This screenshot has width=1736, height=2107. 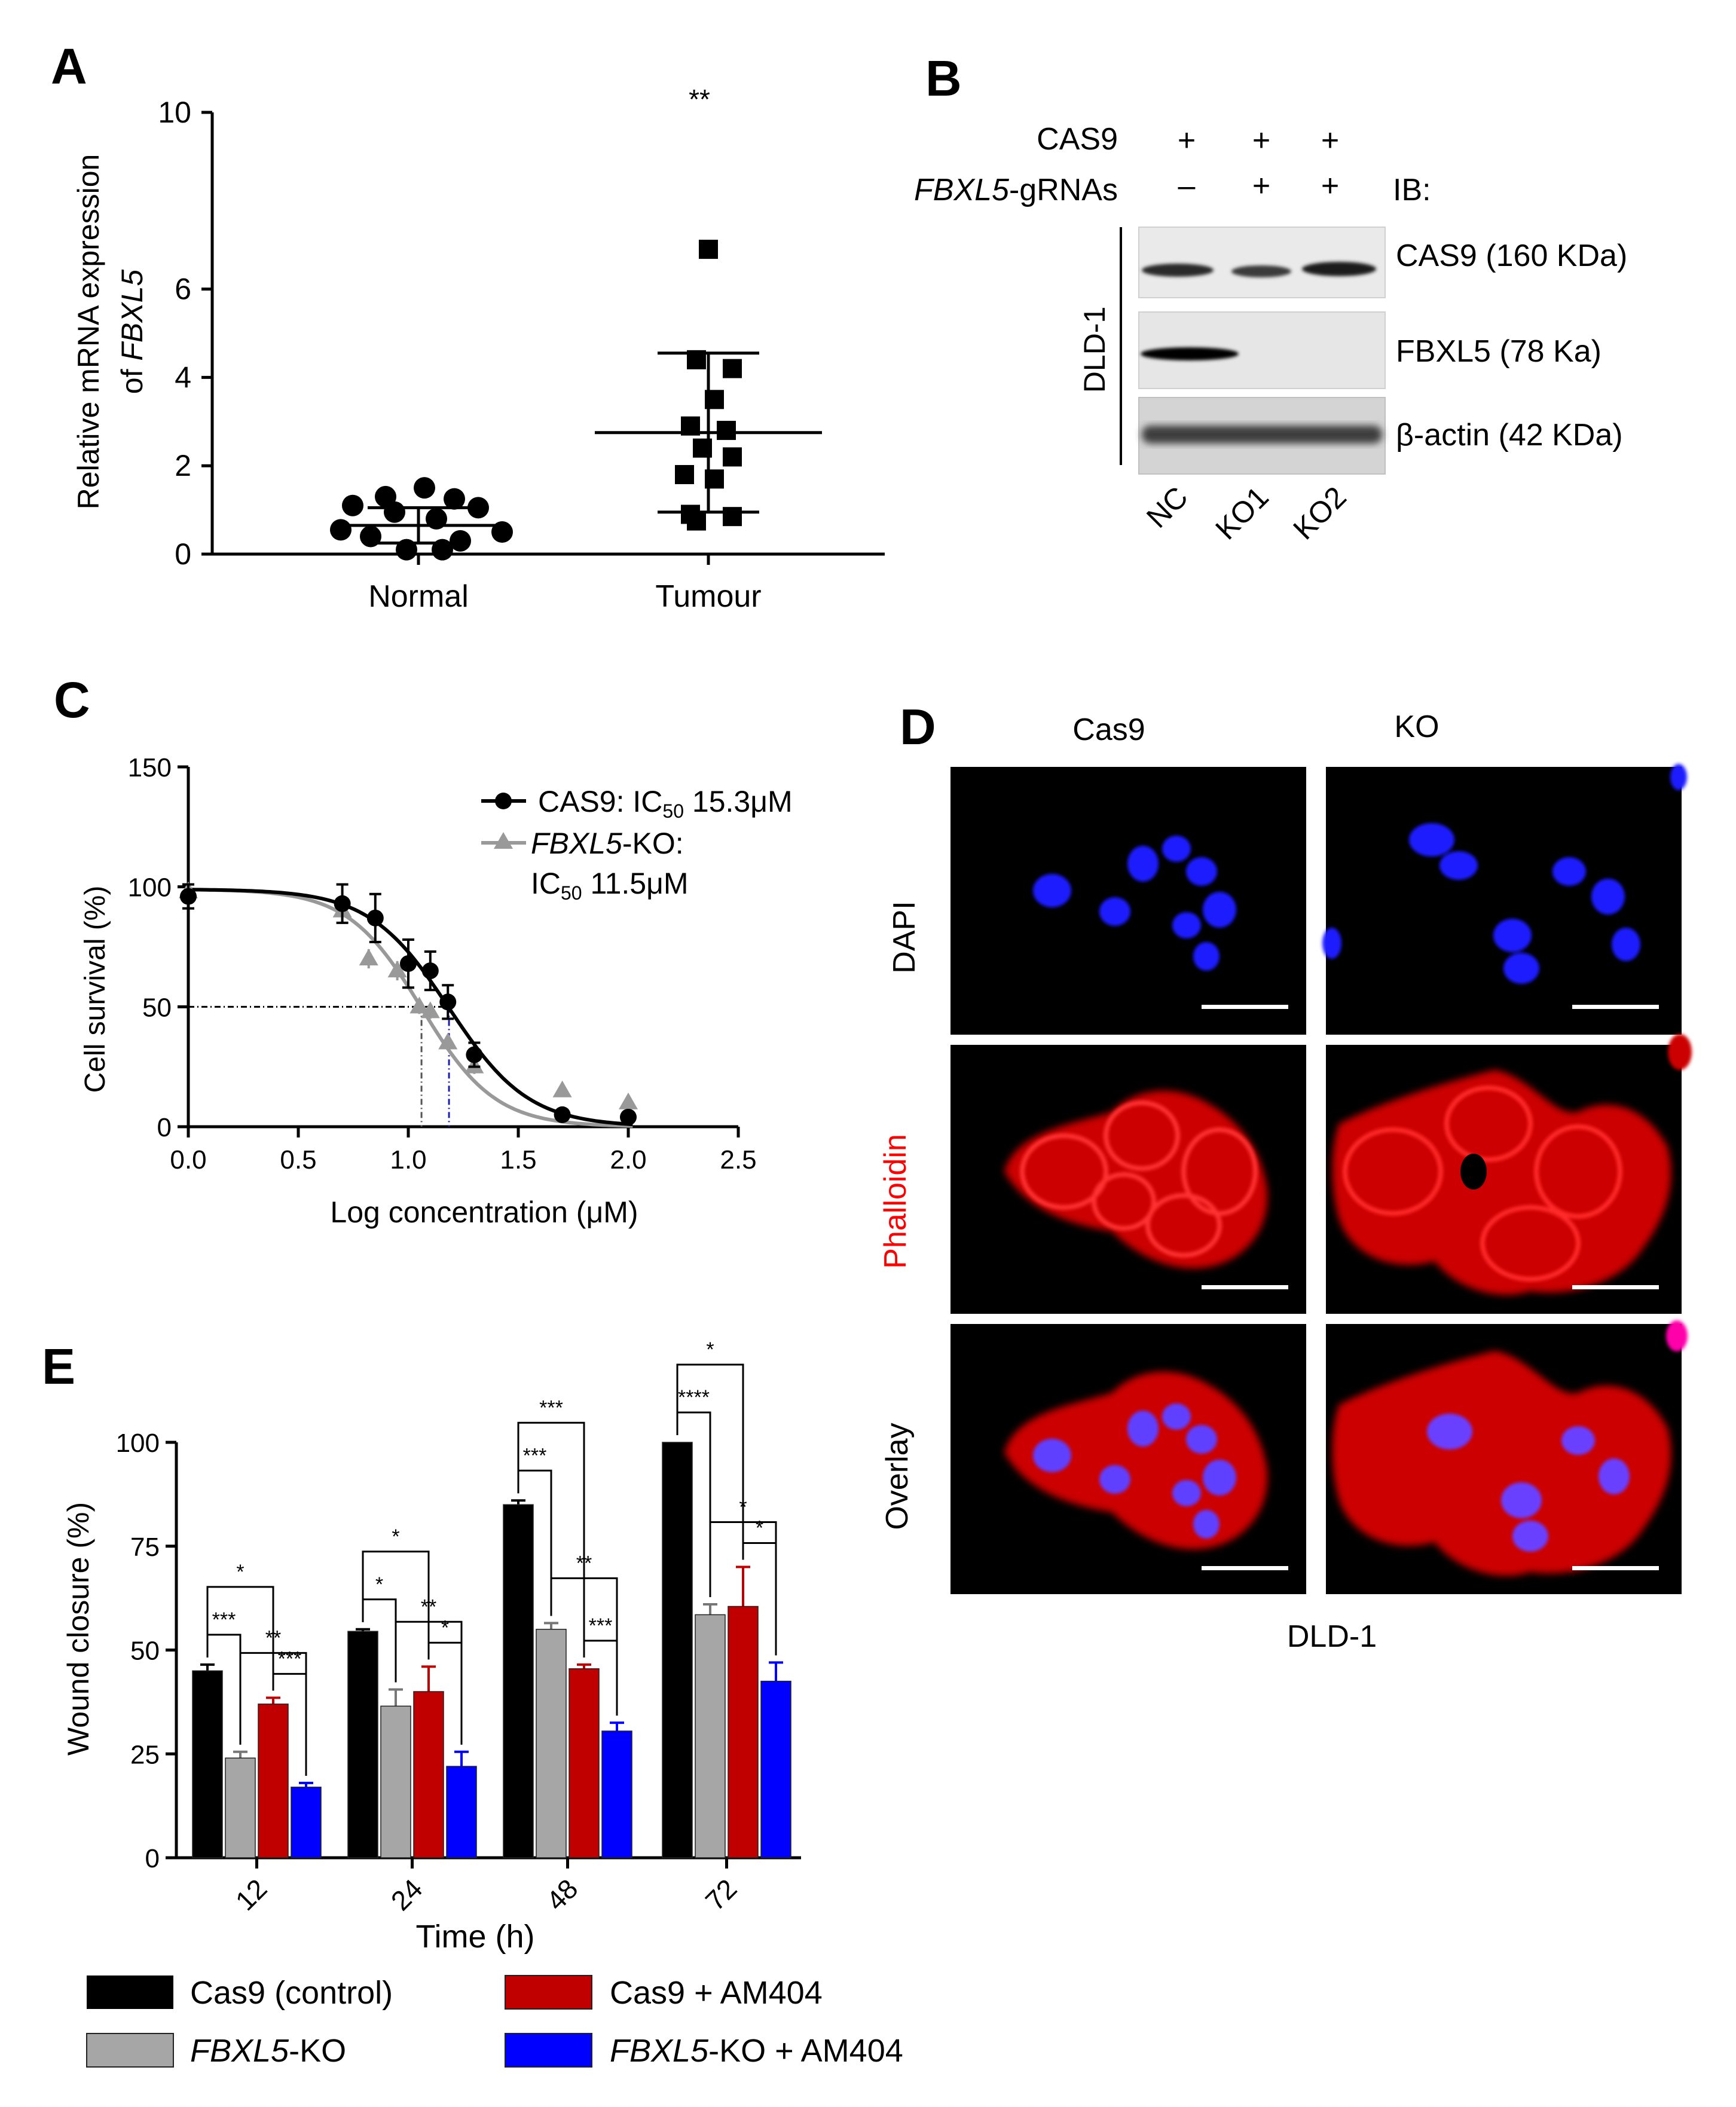 I want to click on image-overlay-cas9, so click(x=1128, y=1459).